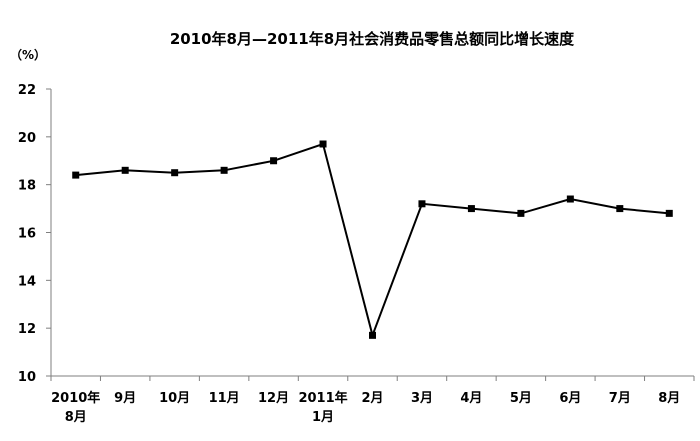  I want to click on x-tick-label-line: 10月, so click(174, 398).